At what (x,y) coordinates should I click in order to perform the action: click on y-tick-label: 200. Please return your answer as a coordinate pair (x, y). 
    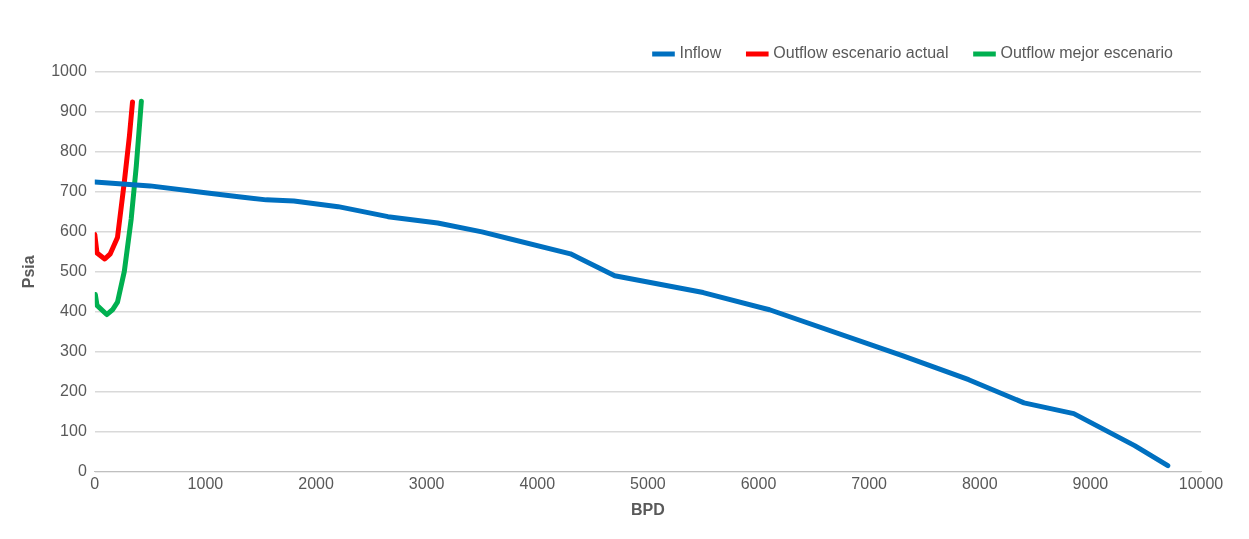
    Looking at the image, I should click on (73, 391).